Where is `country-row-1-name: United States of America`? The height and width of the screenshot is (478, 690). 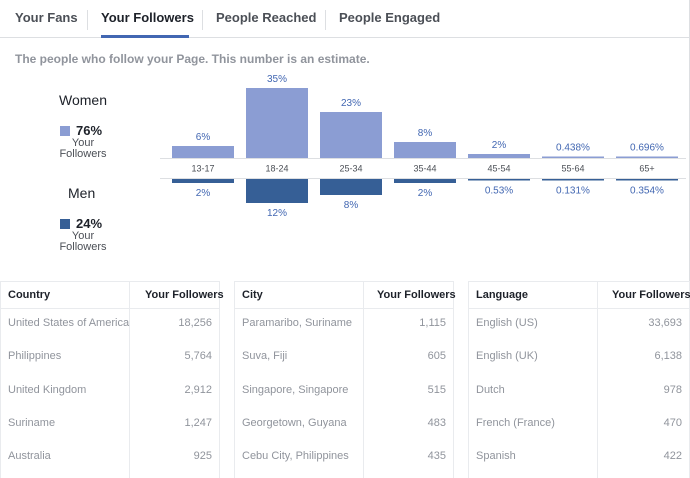
country-row-1-name: United States of America is located at coordinates (69, 323).